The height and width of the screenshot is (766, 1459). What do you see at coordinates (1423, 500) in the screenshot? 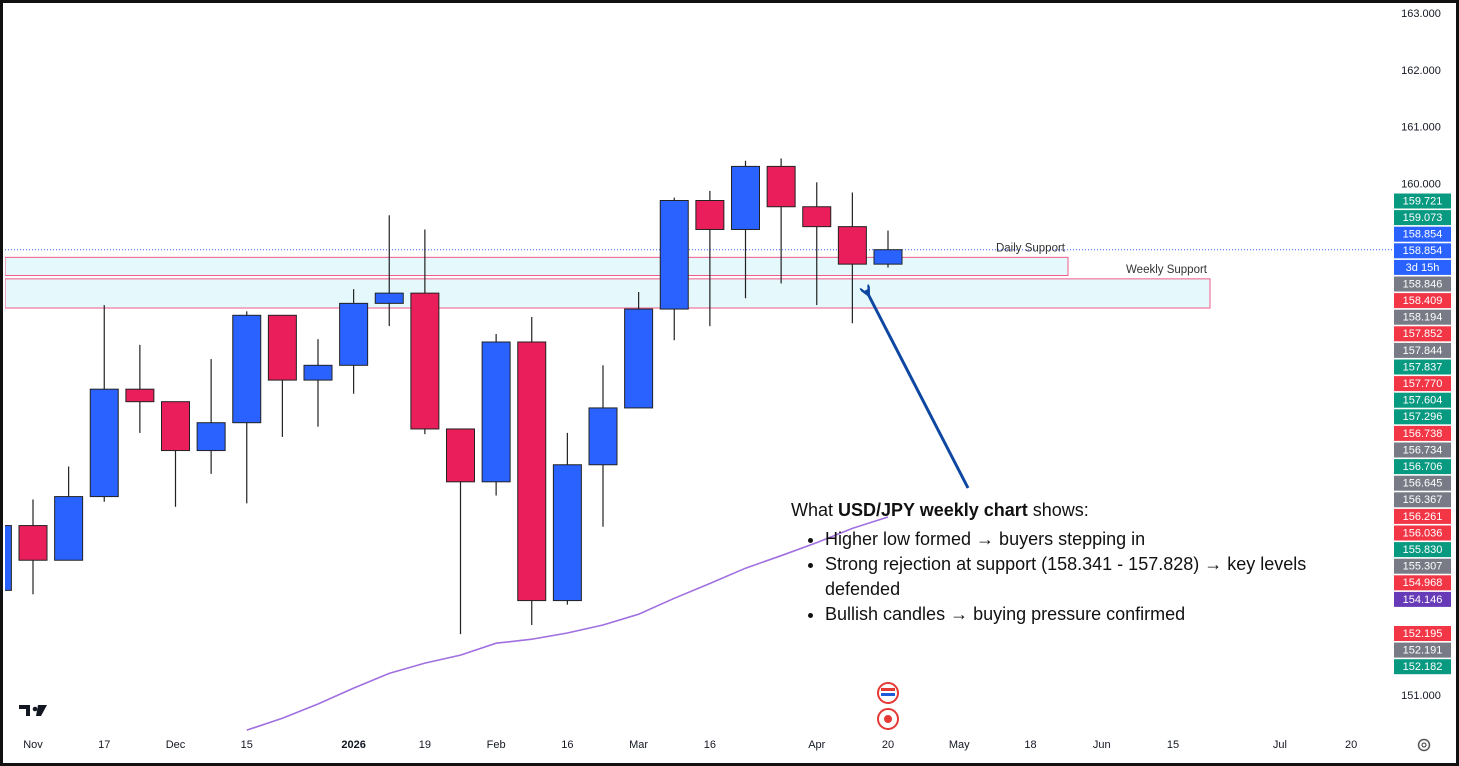
I see `price-tag-label: 156.367` at bounding box center [1423, 500].